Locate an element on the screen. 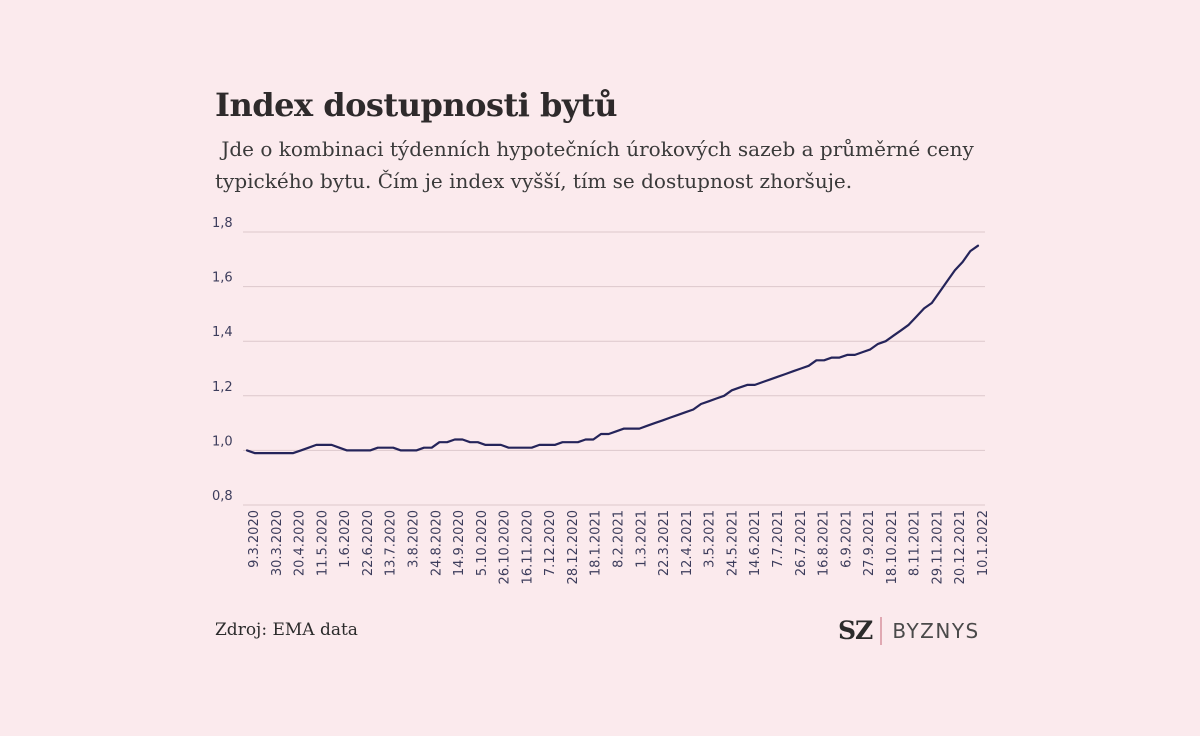  x-tick-label: 24.5.2021 is located at coordinates (732, 543).